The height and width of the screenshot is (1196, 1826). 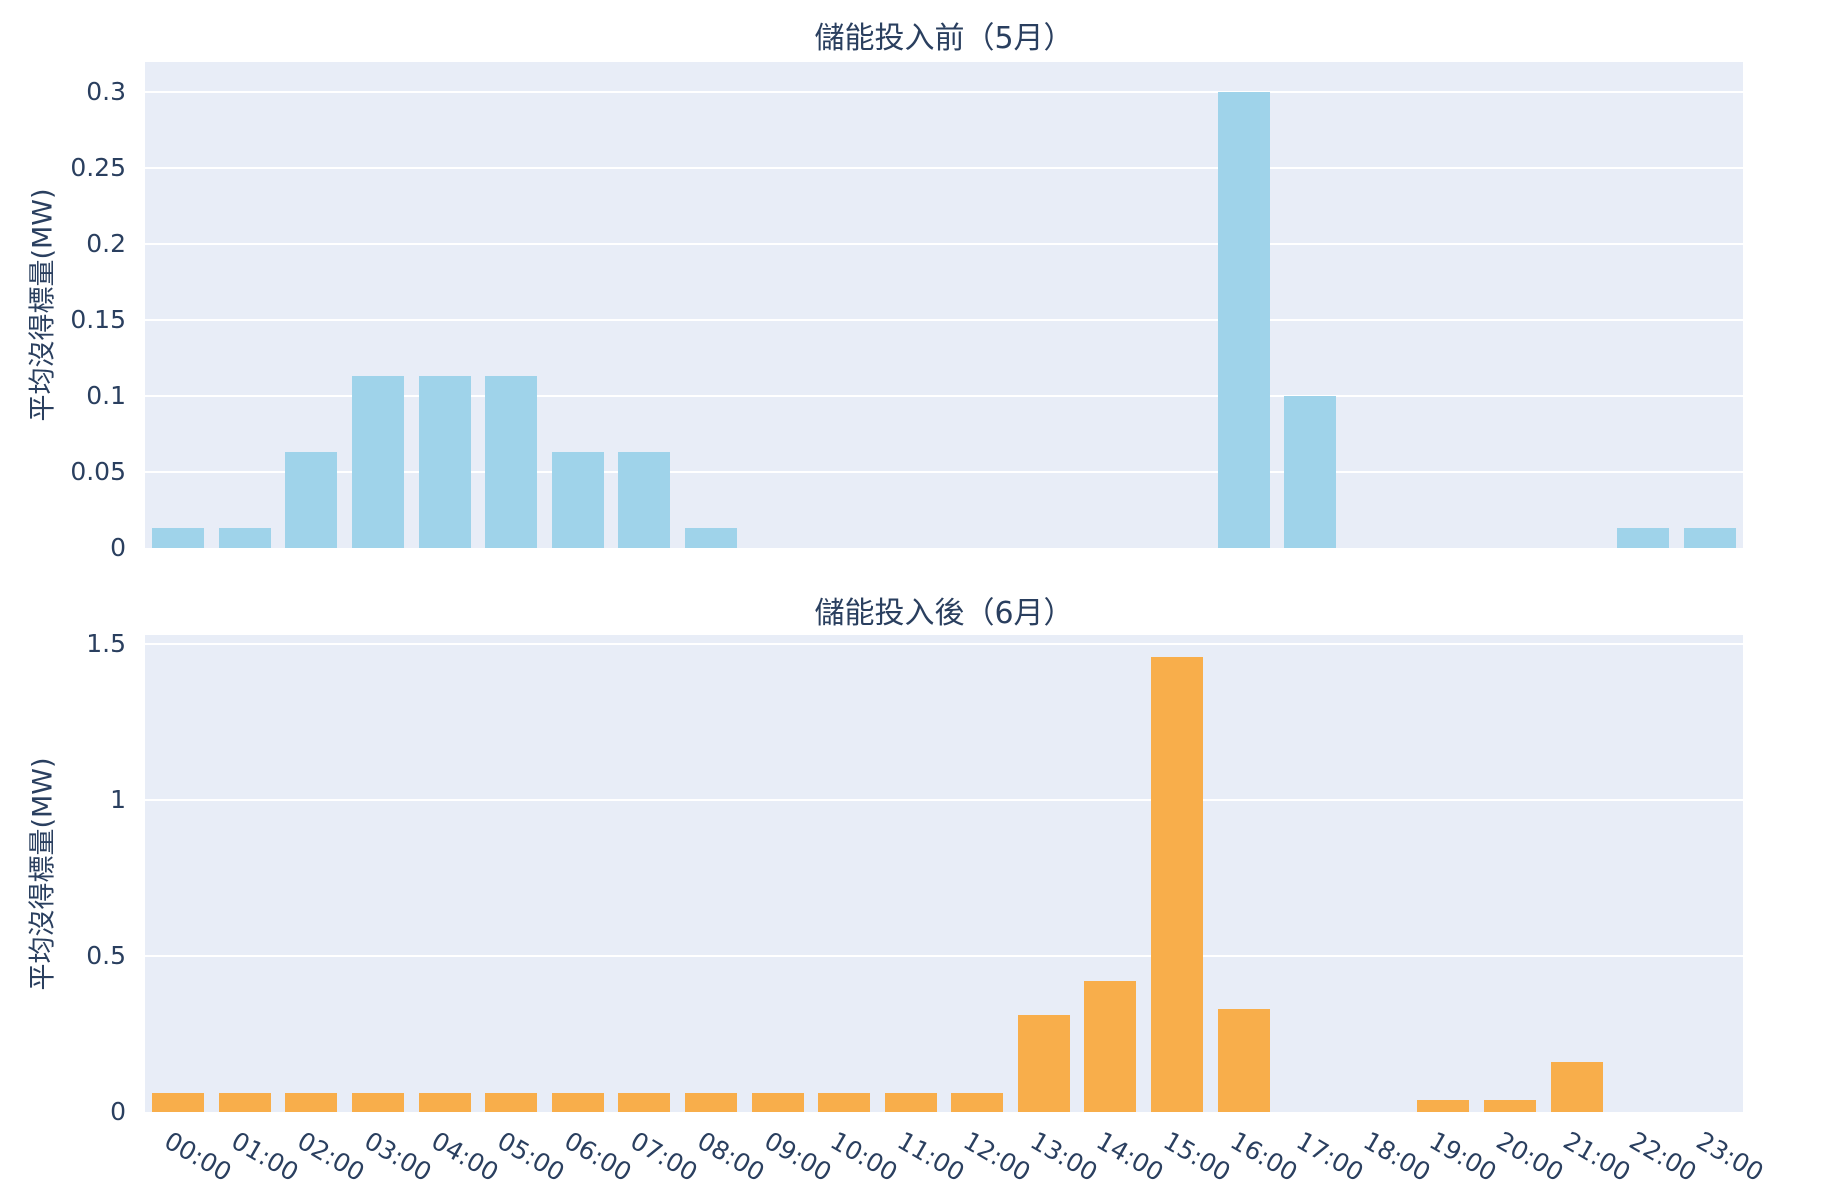 What do you see at coordinates (1643, 538) in the screenshot?
I see `bar-22:00` at bounding box center [1643, 538].